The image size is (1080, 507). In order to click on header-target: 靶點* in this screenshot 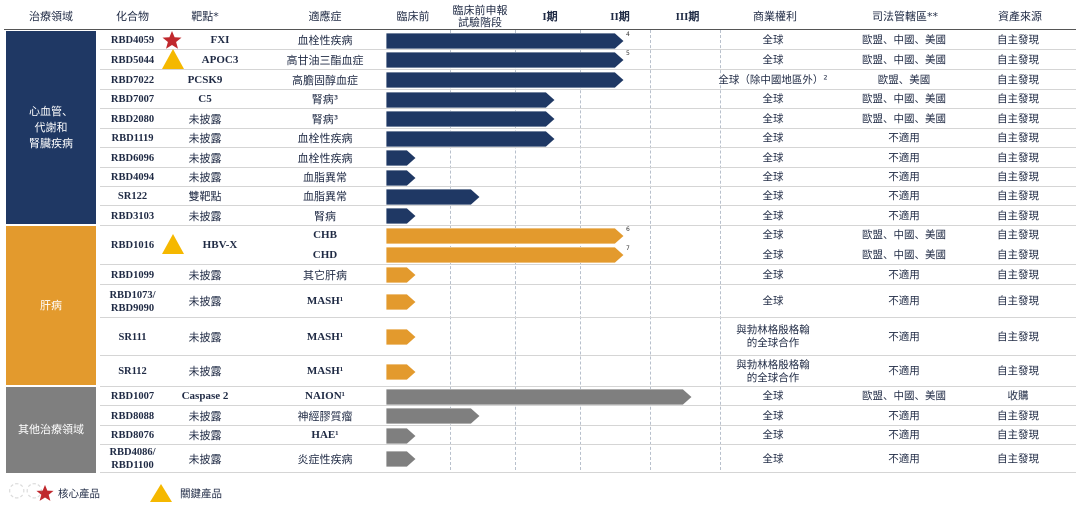, I will do `click(205, 16)`.